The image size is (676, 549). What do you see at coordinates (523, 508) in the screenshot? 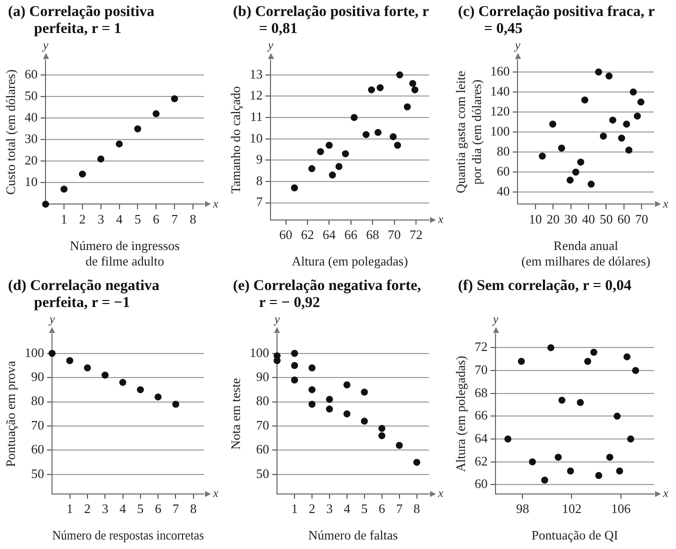
I see `x-tick-label: 98` at bounding box center [523, 508].